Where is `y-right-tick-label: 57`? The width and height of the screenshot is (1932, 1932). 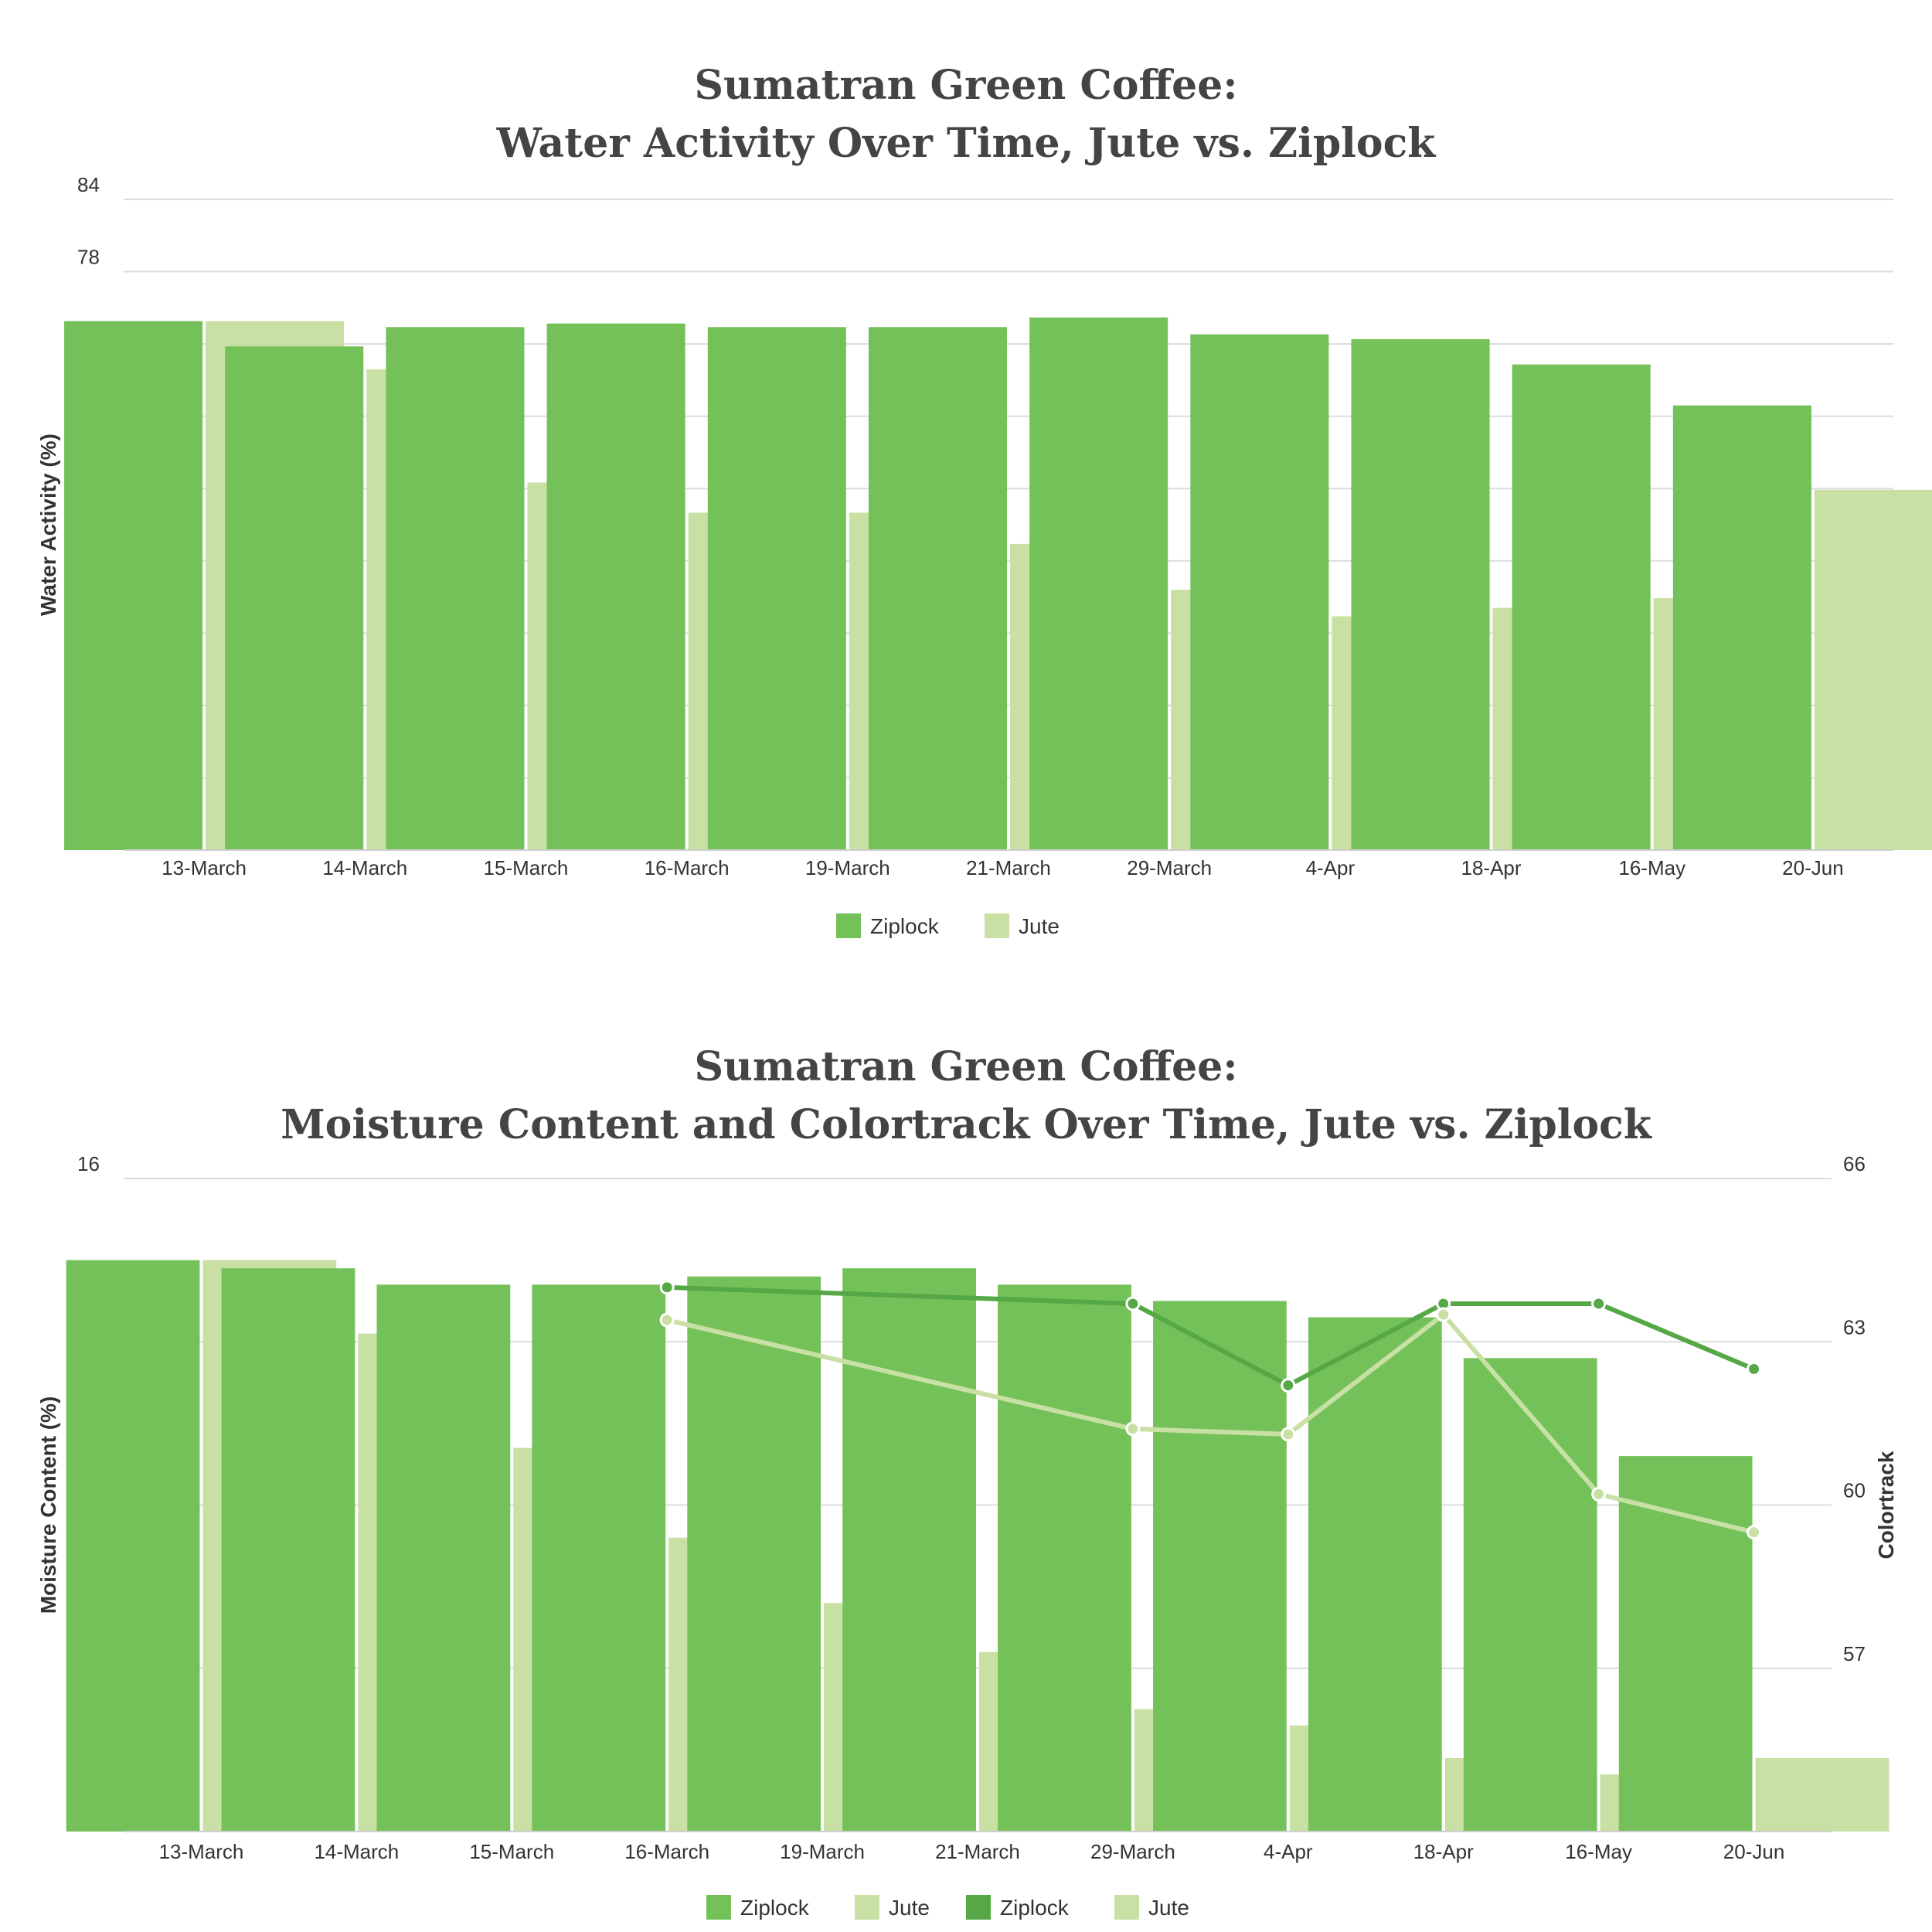
y-right-tick-label: 57 is located at coordinates (1855, 1654).